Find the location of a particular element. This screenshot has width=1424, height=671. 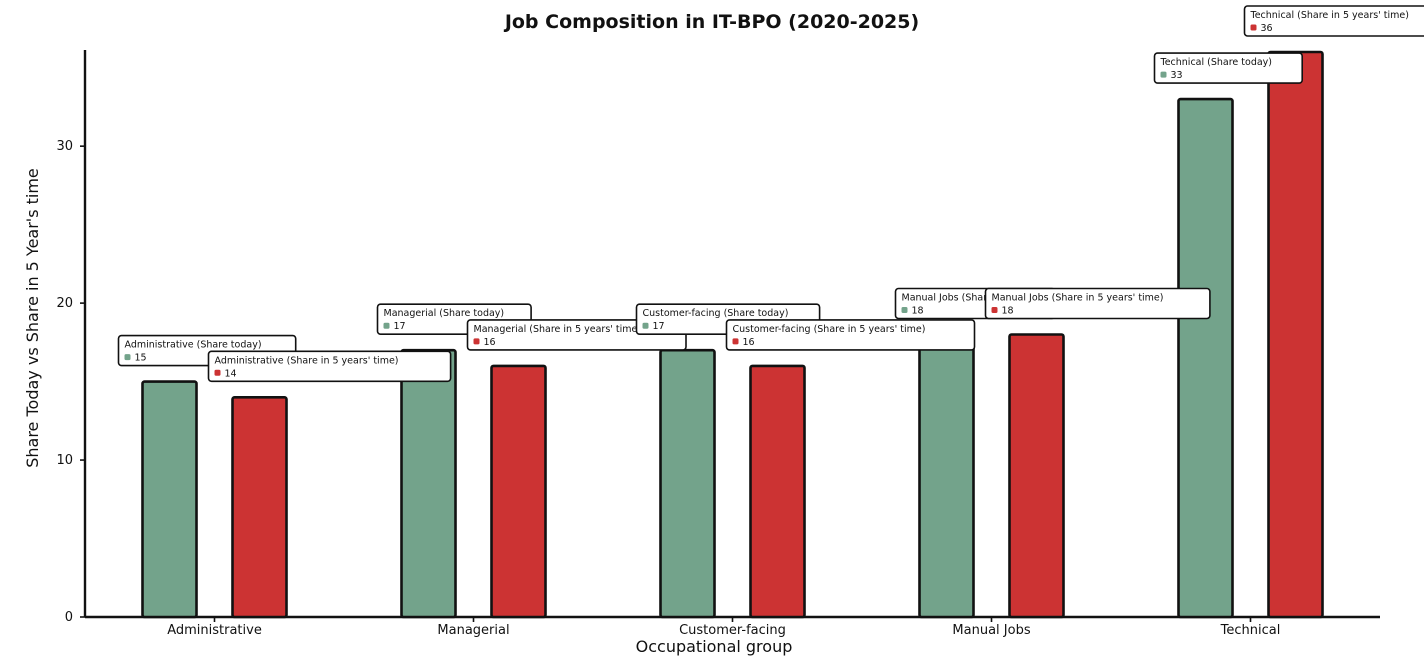

y-axis-label: Share Today vs Share in 5 Year's time is located at coordinates (32, 318).